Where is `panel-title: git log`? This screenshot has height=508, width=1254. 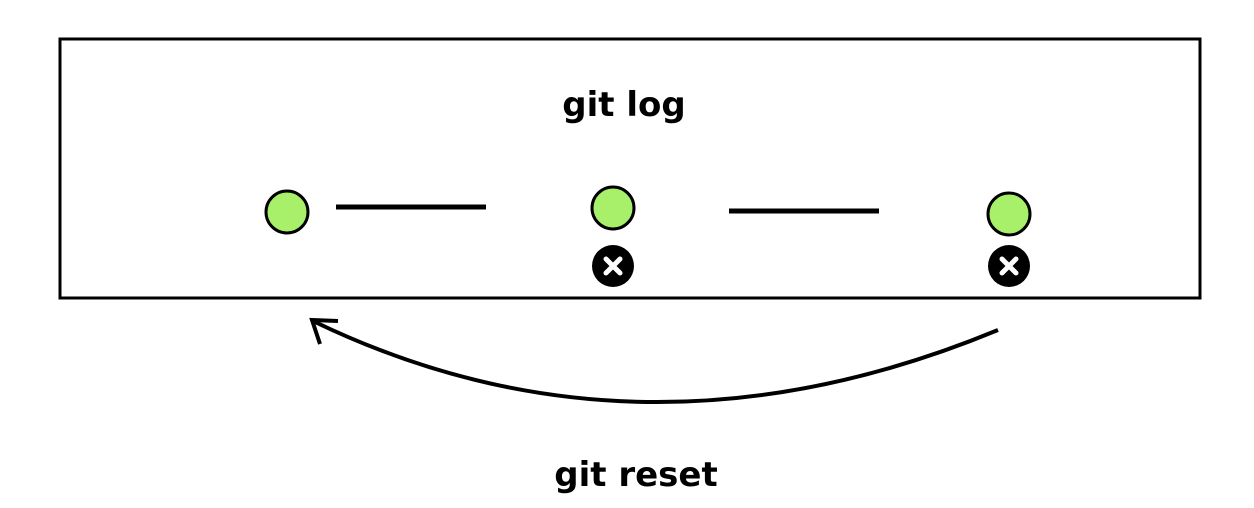 panel-title: git log is located at coordinates (623, 105).